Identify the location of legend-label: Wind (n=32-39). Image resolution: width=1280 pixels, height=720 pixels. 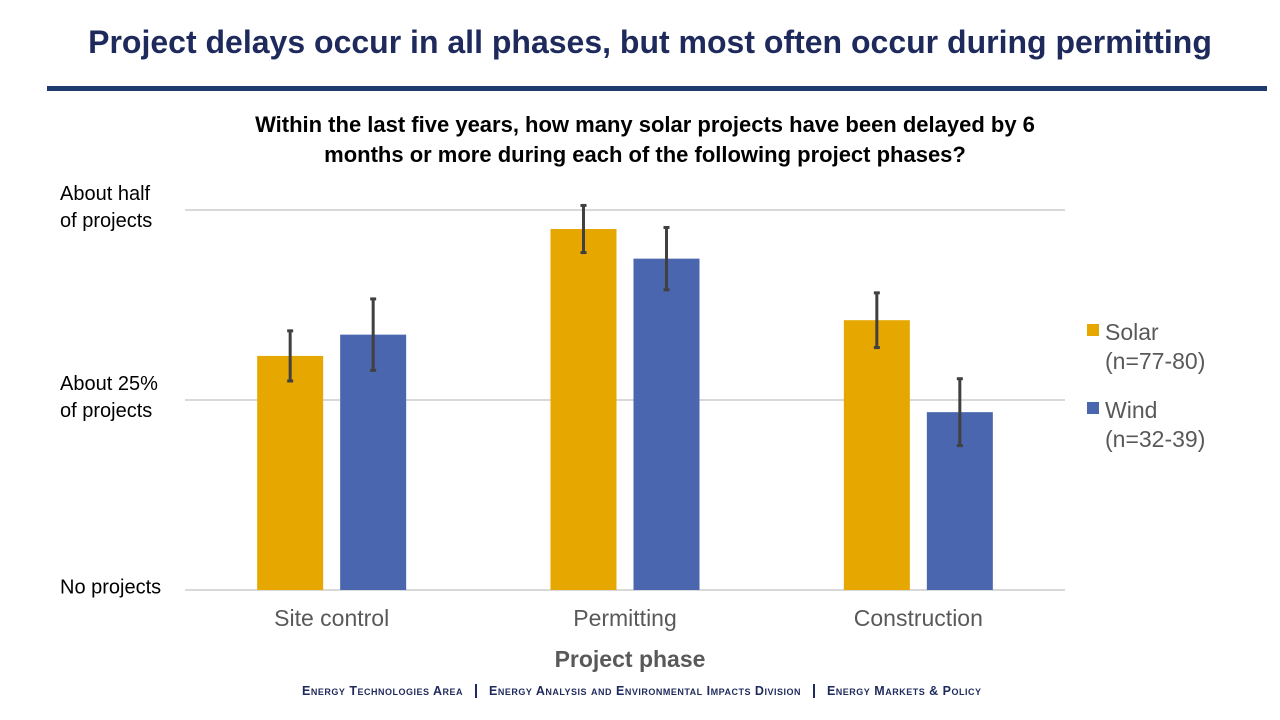
(1155, 424).